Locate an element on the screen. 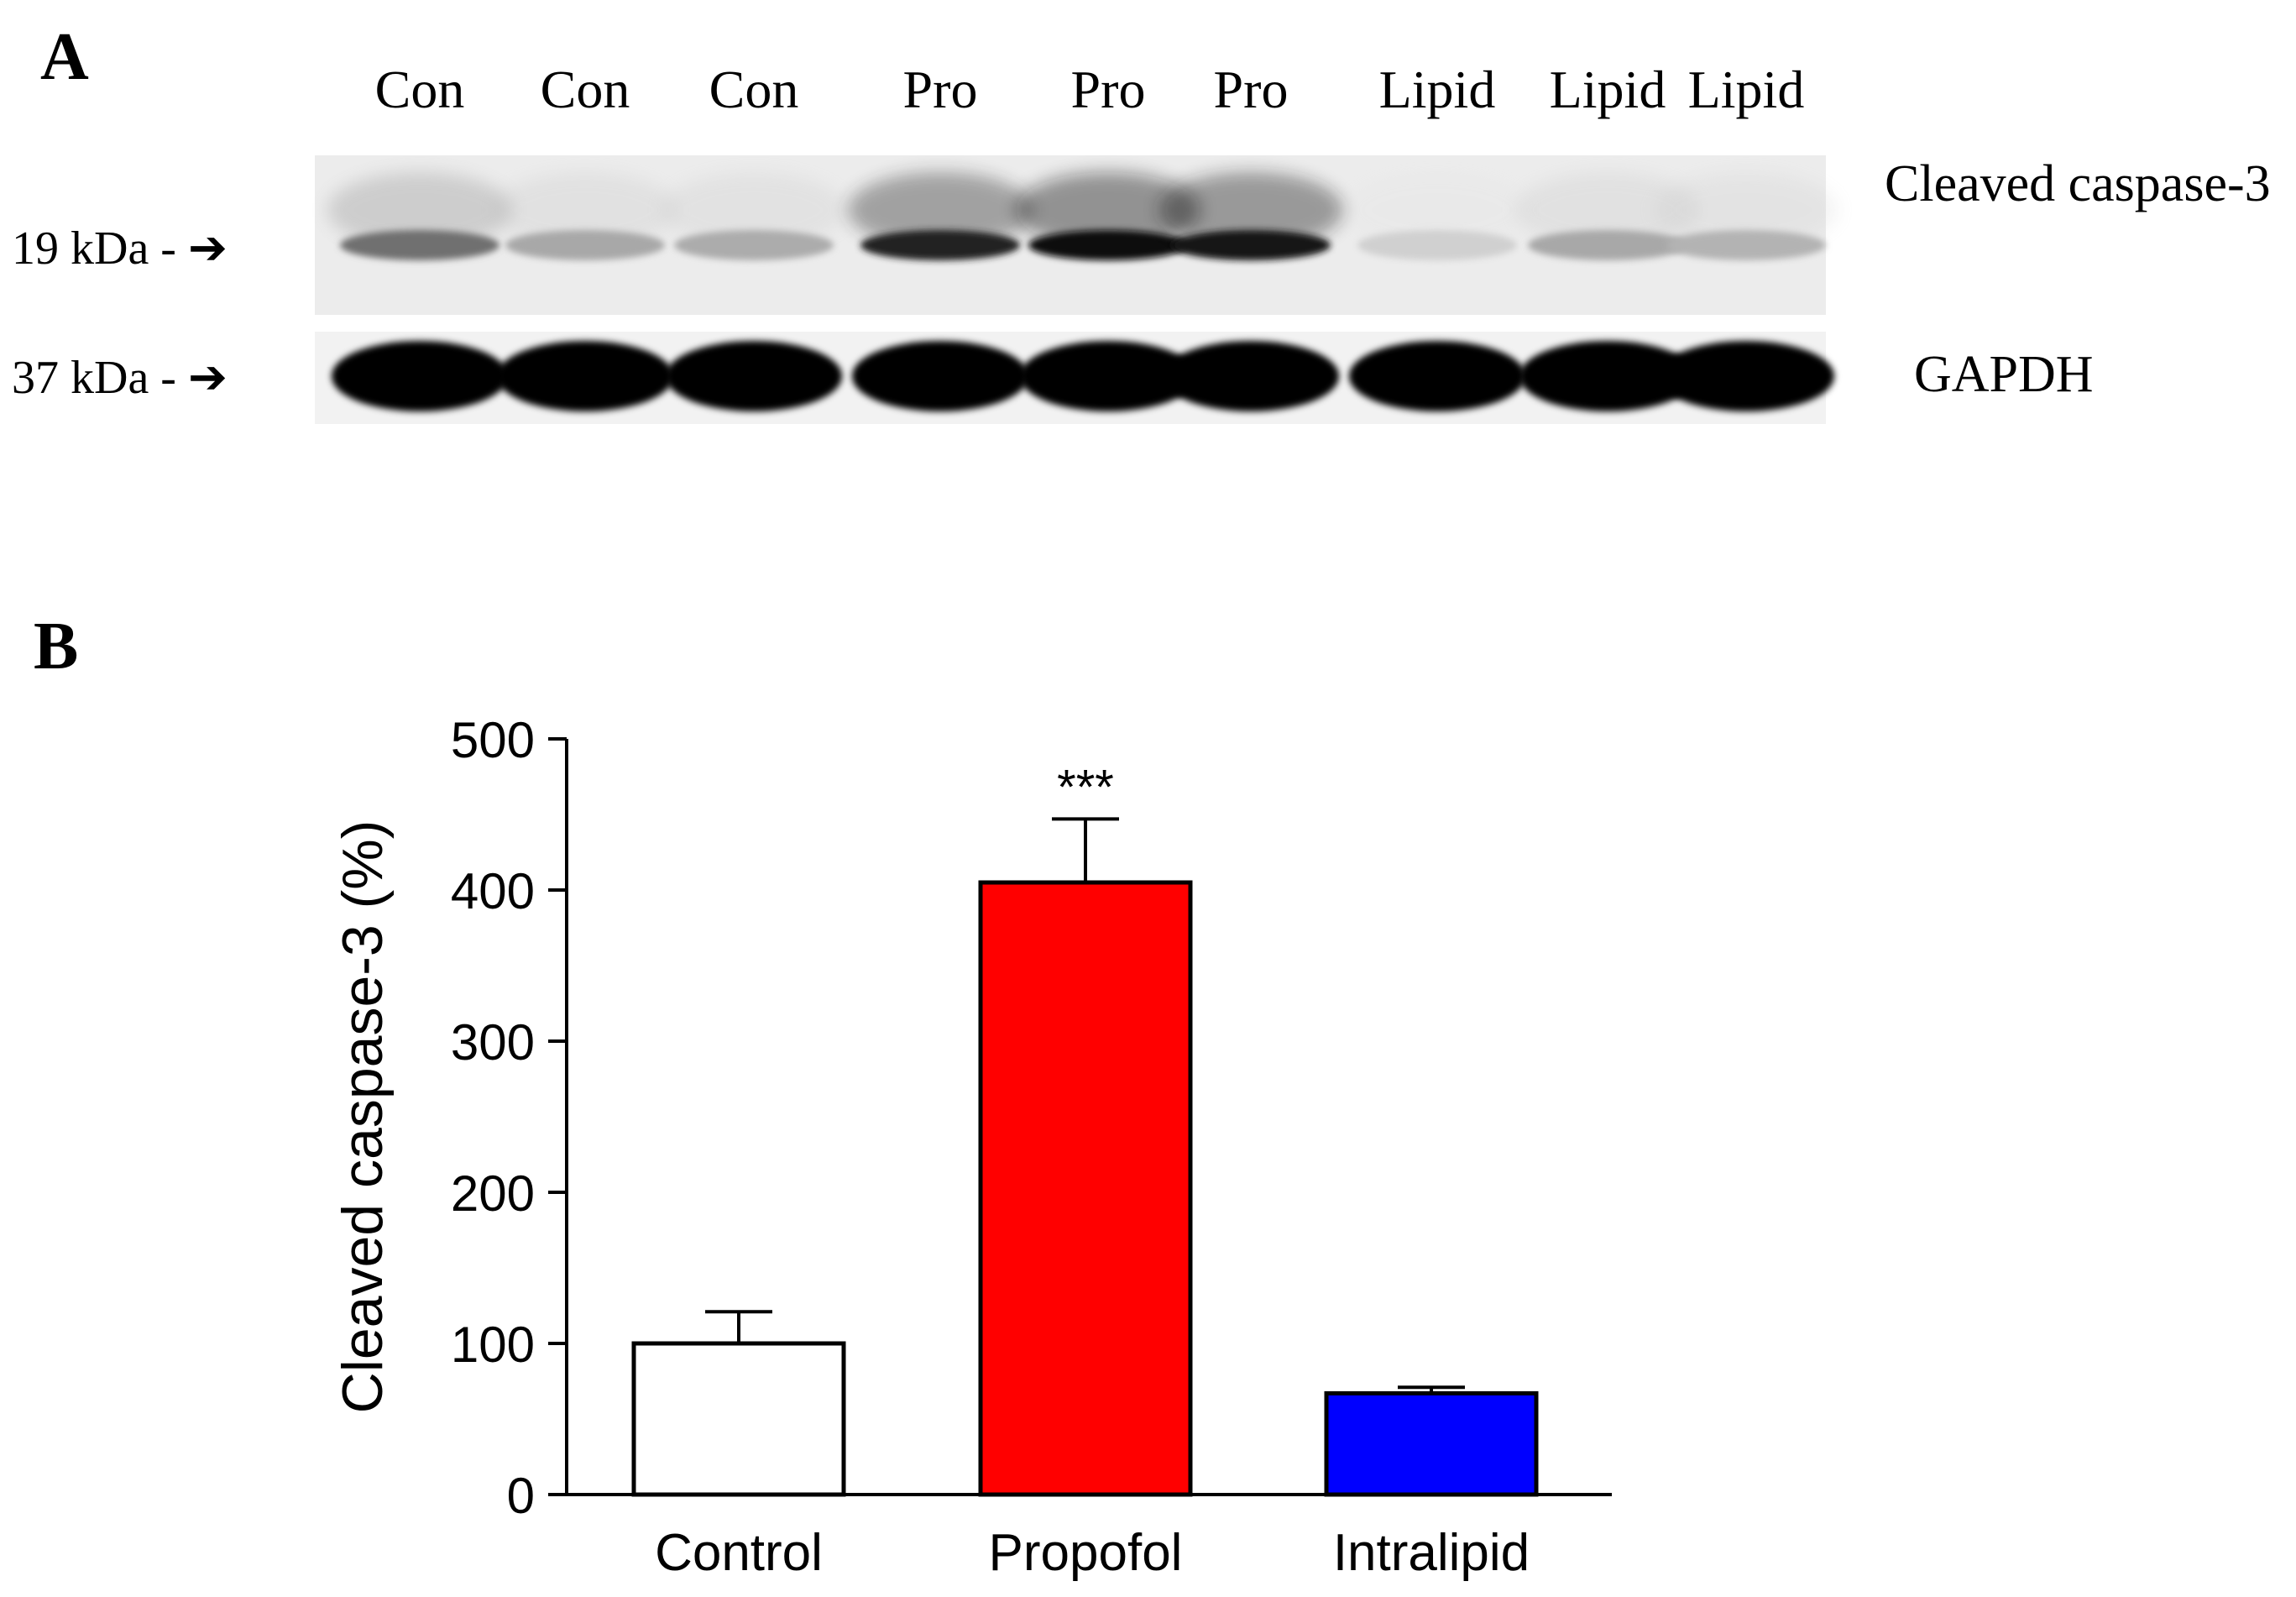 This screenshot has width=2296, height=1597. cleaved-caspase-band-label: Cleaved caspase-3 is located at coordinates (2078, 183).